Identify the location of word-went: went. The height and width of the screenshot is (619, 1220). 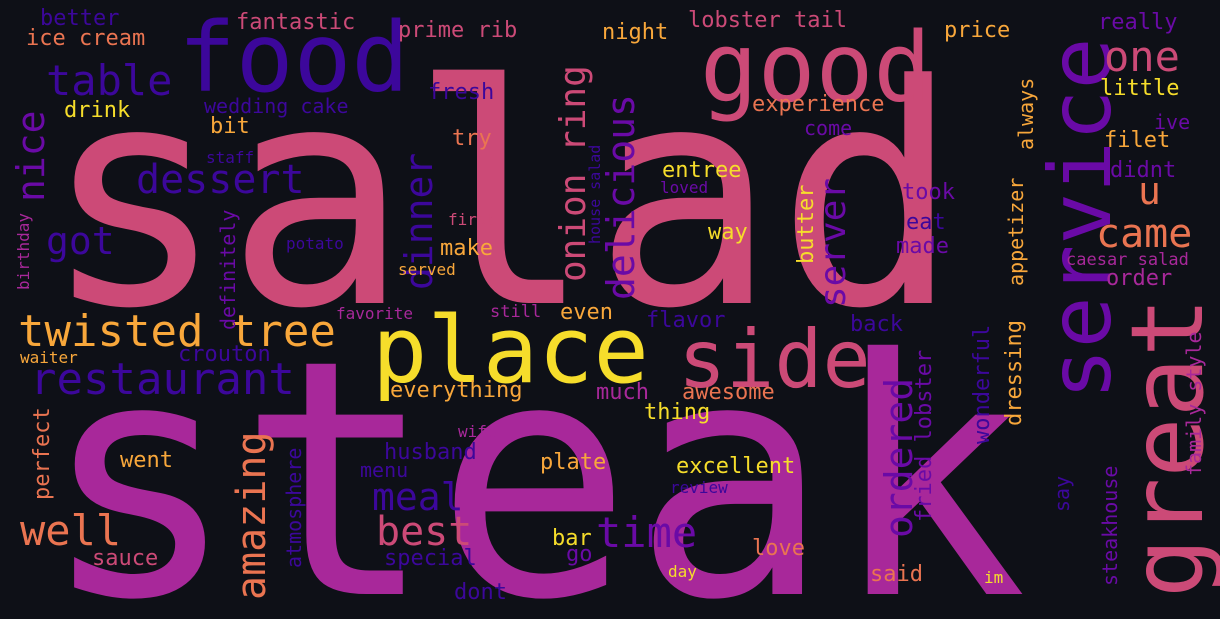
(146, 460).